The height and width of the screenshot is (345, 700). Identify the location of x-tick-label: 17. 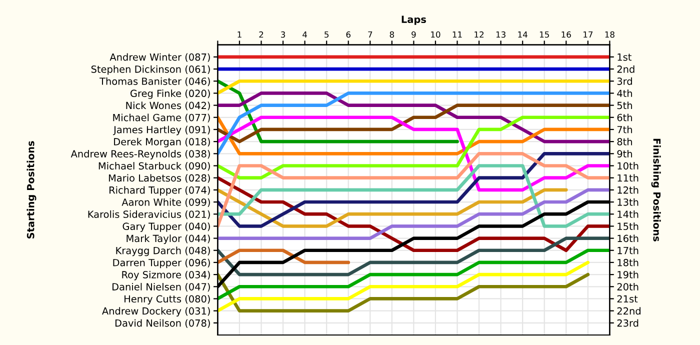
(588, 34).